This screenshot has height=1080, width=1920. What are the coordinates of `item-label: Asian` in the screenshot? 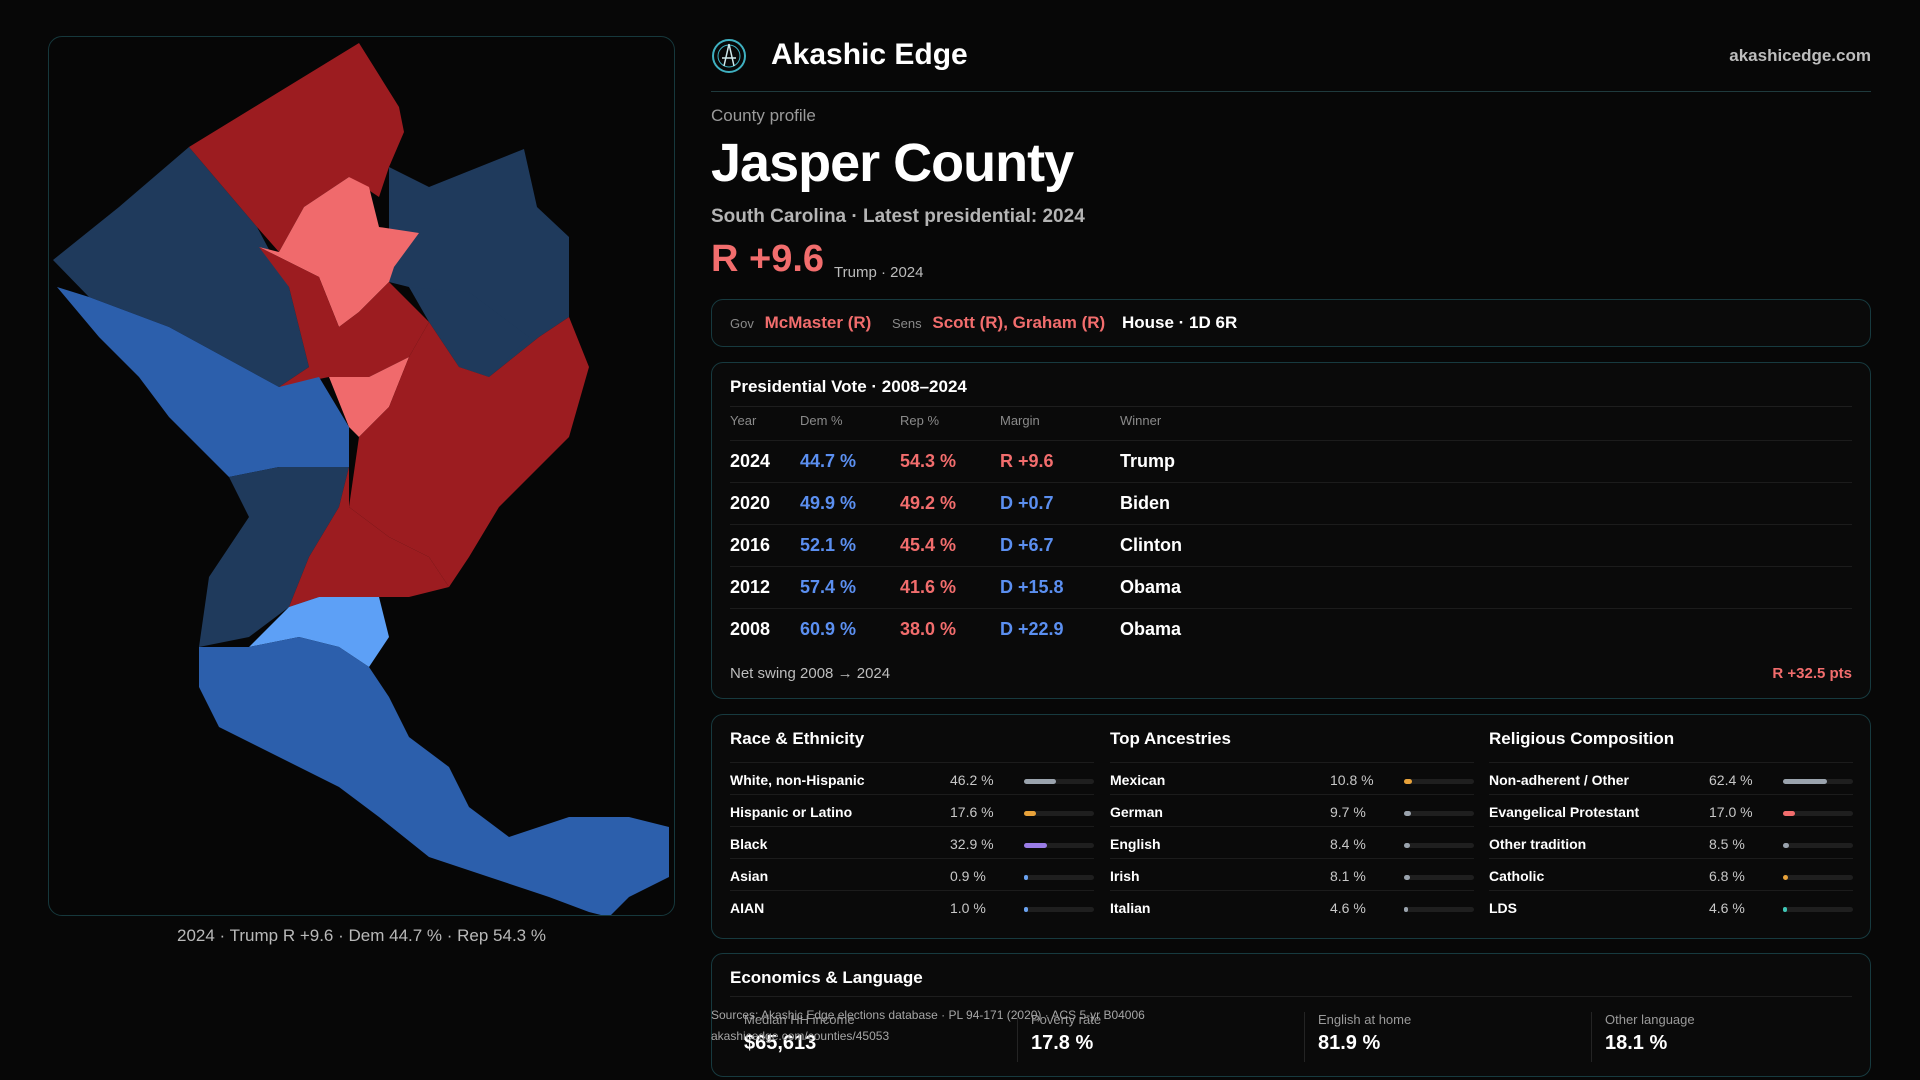 It's located at (749, 876).